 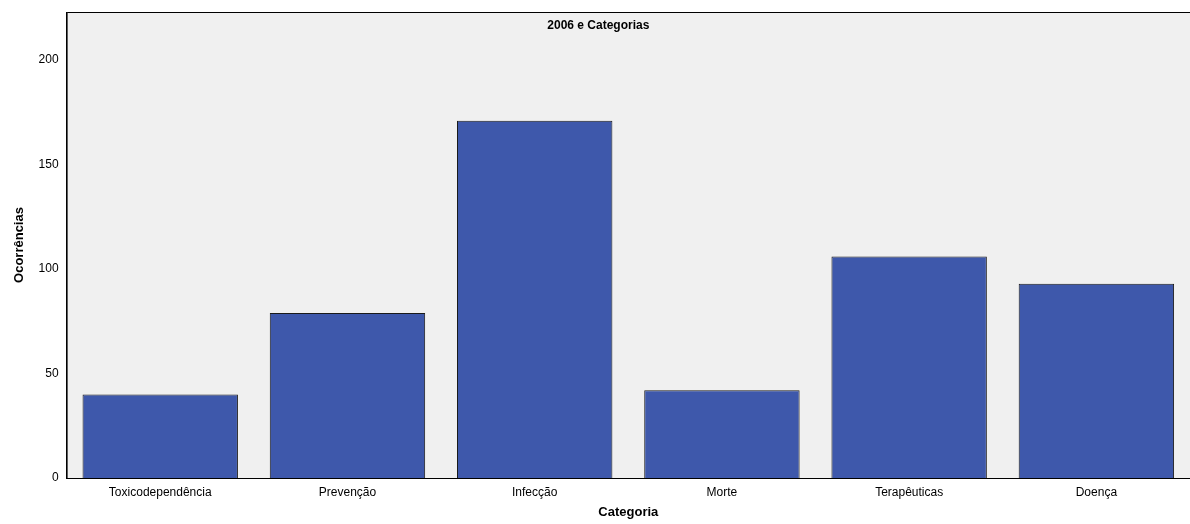 What do you see at coordinates (48, 268) in the screenshot?
I see `y-tick-label: 100` at bounding box center [48, 268].